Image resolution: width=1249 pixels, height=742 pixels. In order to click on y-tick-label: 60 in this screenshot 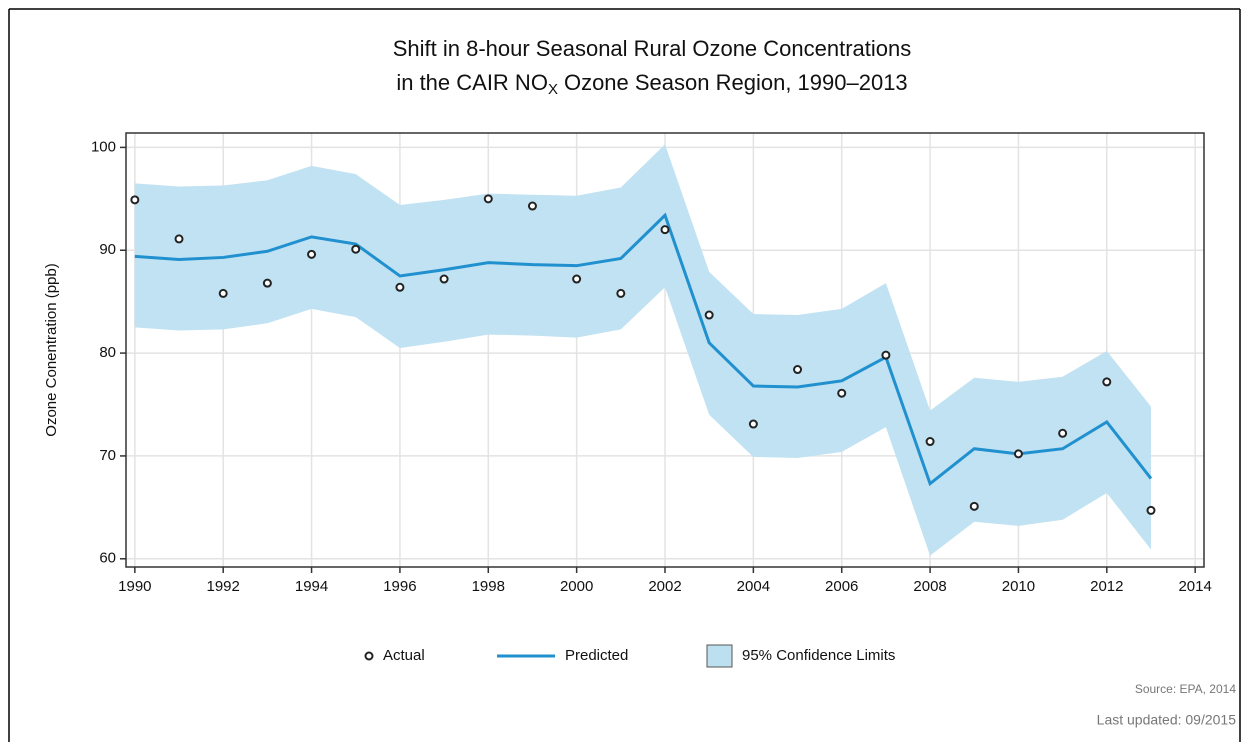, I will do `click(107, 558)`.